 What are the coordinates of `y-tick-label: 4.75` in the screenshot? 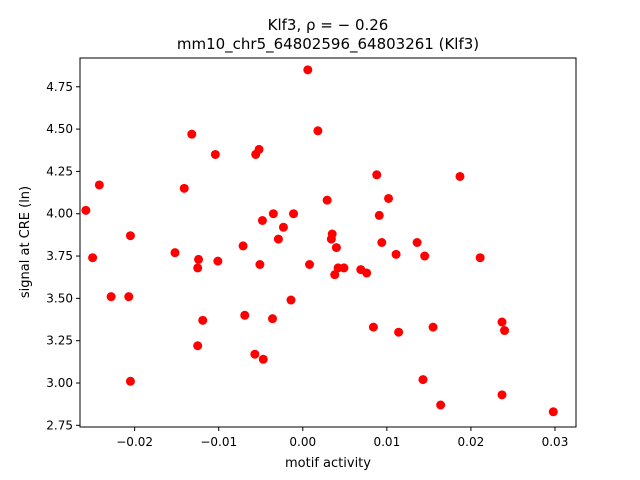 It's located at (59, 87).